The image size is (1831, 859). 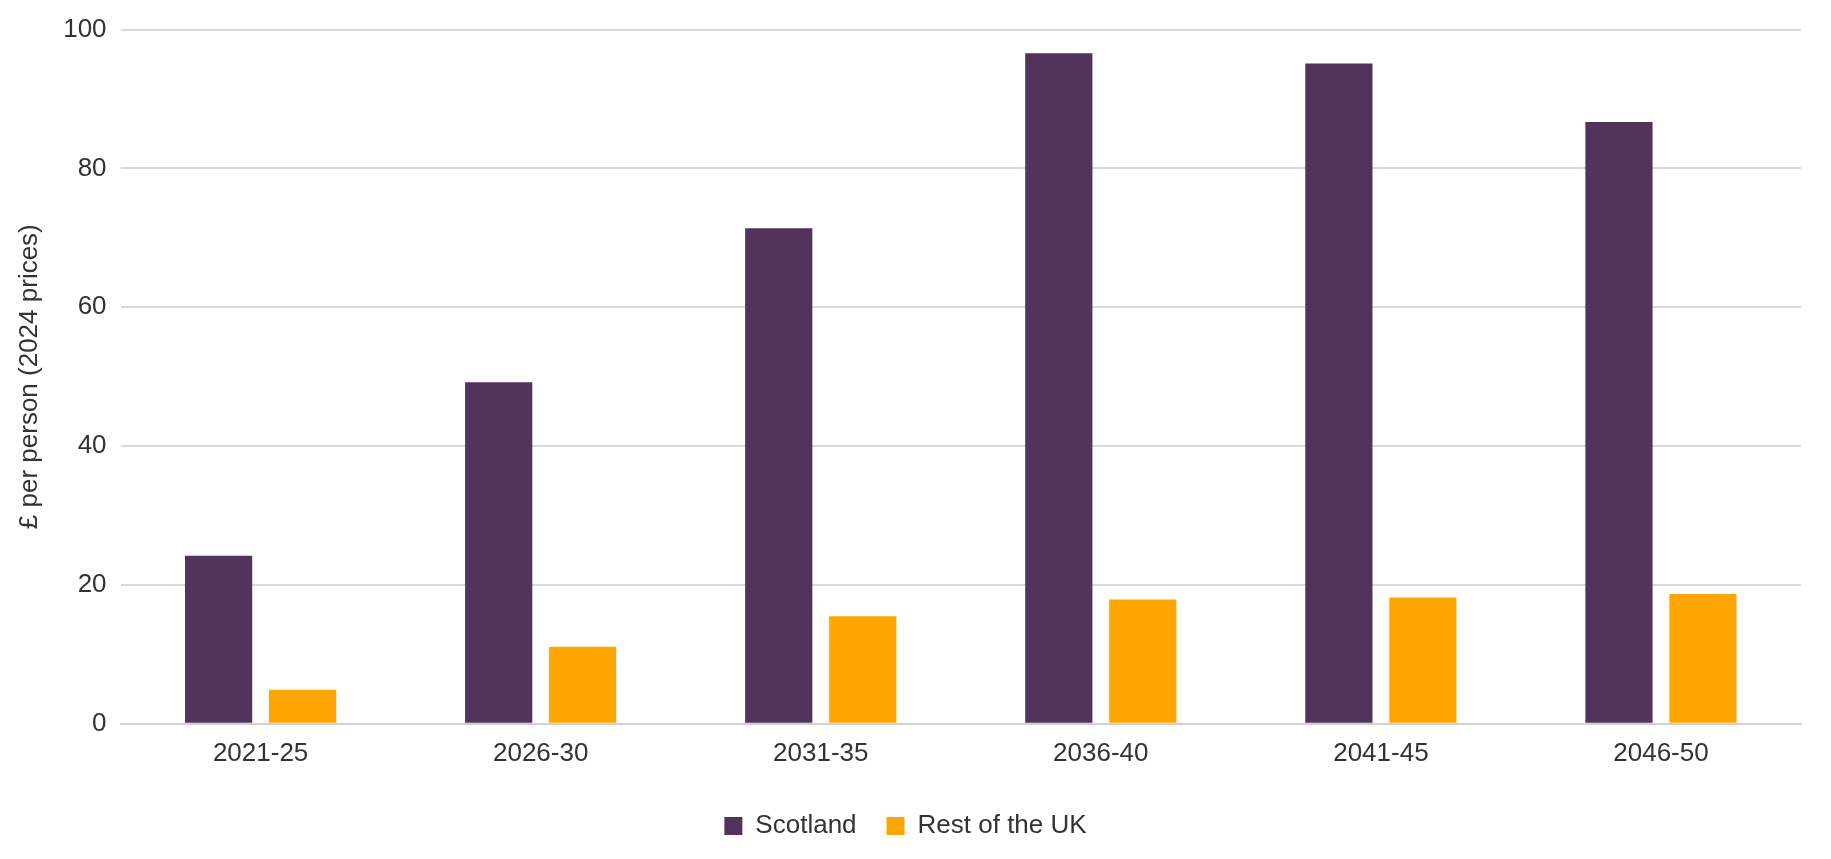 What do you see at coordinates (99, 721) in the screenshot?
I see `y-tick-label: 0` at bounding box center [99, 721].